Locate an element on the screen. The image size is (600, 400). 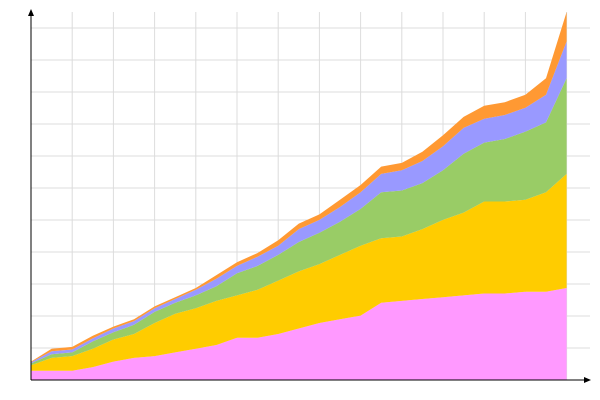
x-axis-arrow is located at coordinates (587, 380).